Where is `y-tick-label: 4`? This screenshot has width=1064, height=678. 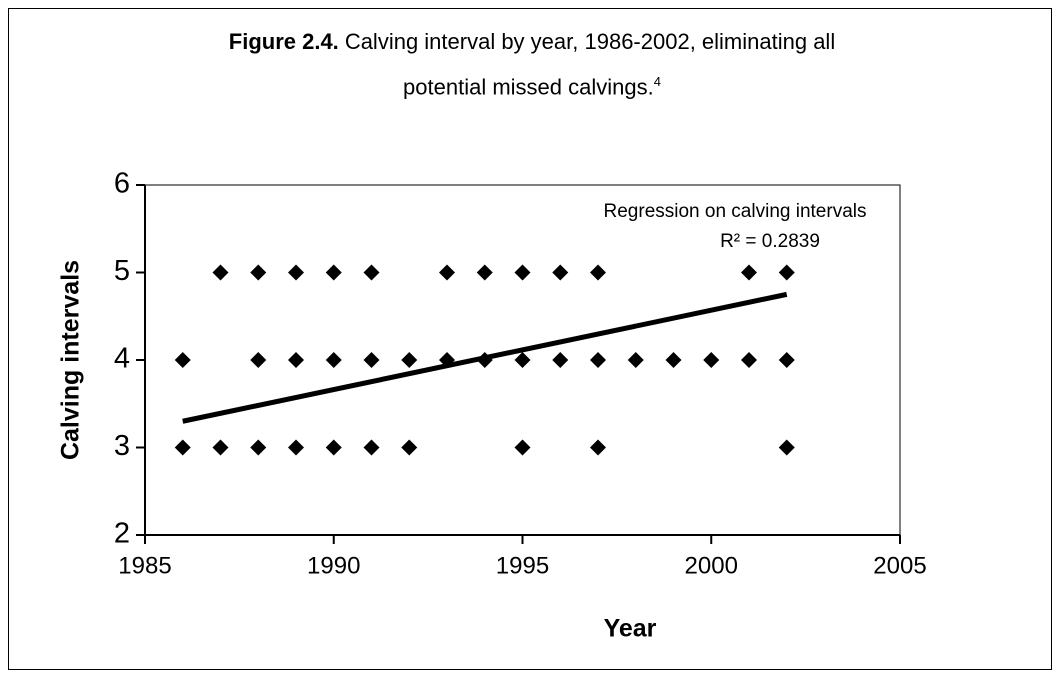 y-tick-label: 4 is located at coordinates (122, 359).